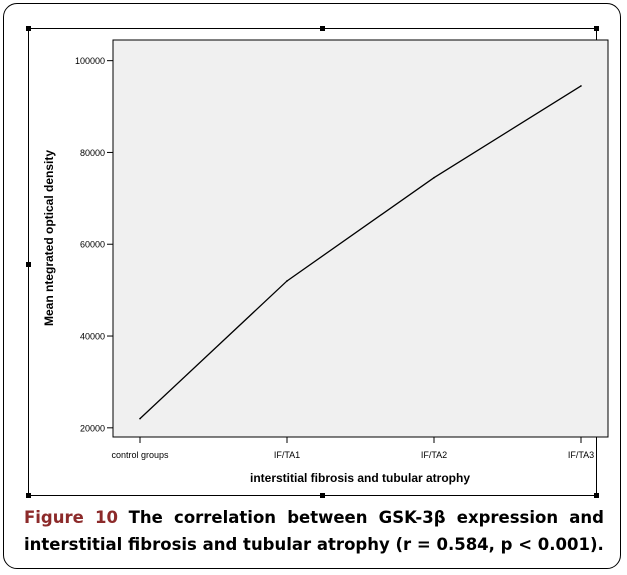 The height and width of the screenshot is (575, 627). What do you see at coordinates (28, 495) in the screenshot?
I see `resize-handle-bottom-left` at bounding box center [28, 495].